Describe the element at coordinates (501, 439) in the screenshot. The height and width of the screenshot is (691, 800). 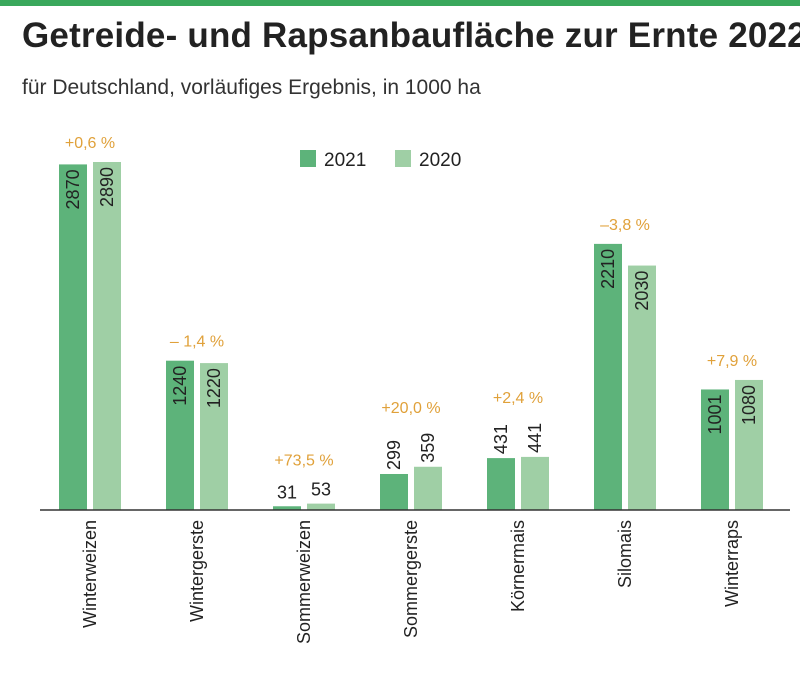
I see `value-label-2021-5: 431` at that location.